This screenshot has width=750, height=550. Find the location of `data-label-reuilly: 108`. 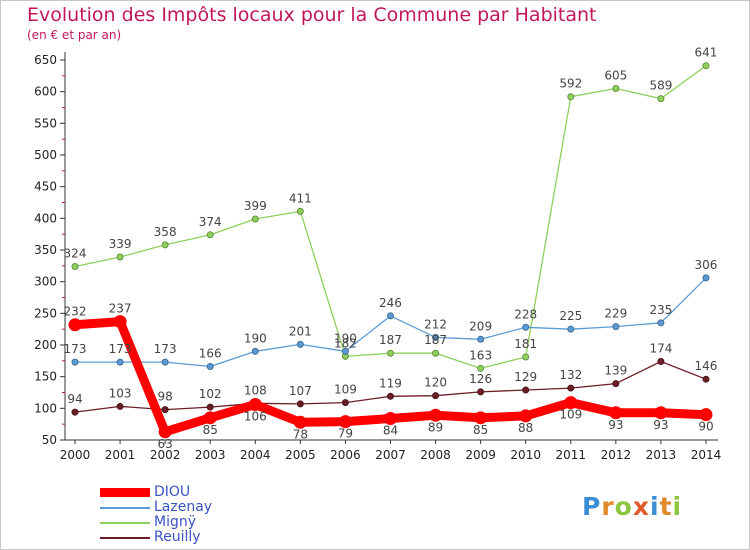

data-label-reuilly: 108 is located at coordinates (255, 390).